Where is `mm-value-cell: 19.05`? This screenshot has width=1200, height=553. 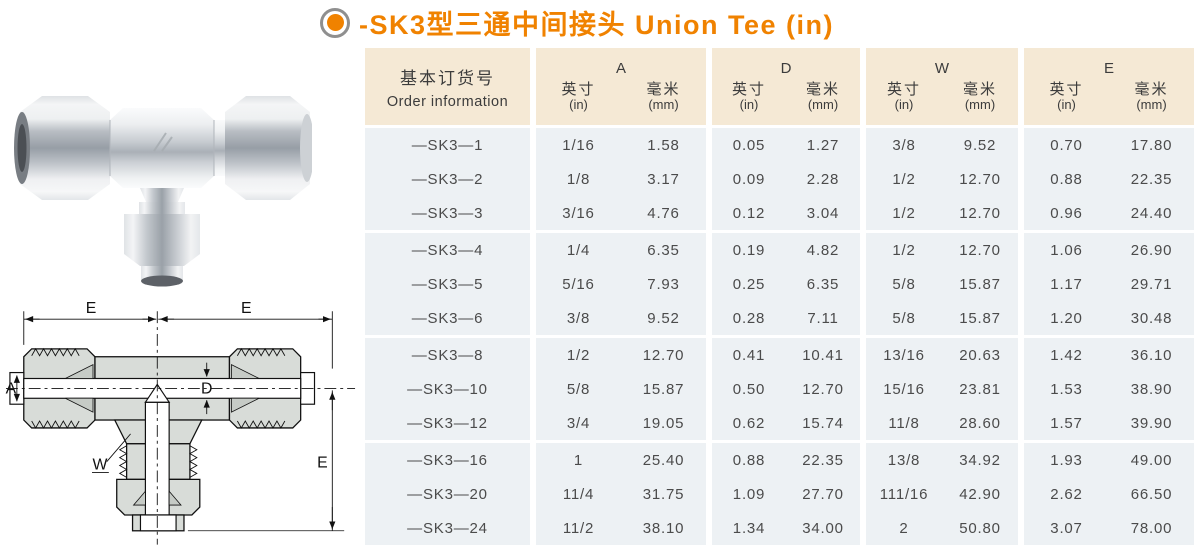 mm-value-cell: 19.05 is located at coordinates (663, 423).